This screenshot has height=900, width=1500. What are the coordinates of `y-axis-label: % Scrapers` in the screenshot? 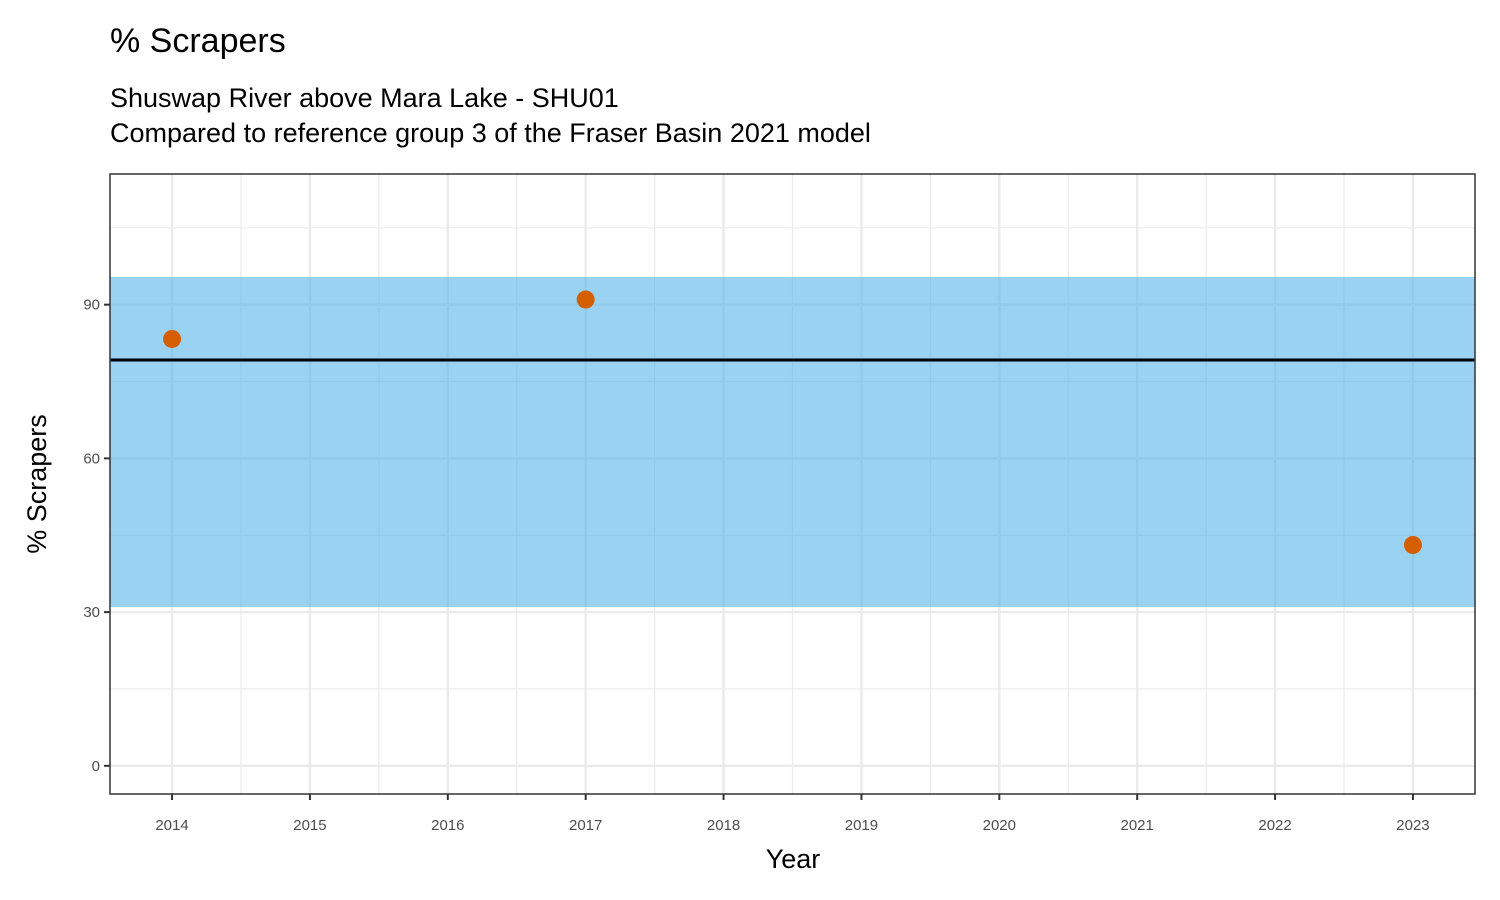 It's located at (37, 484).